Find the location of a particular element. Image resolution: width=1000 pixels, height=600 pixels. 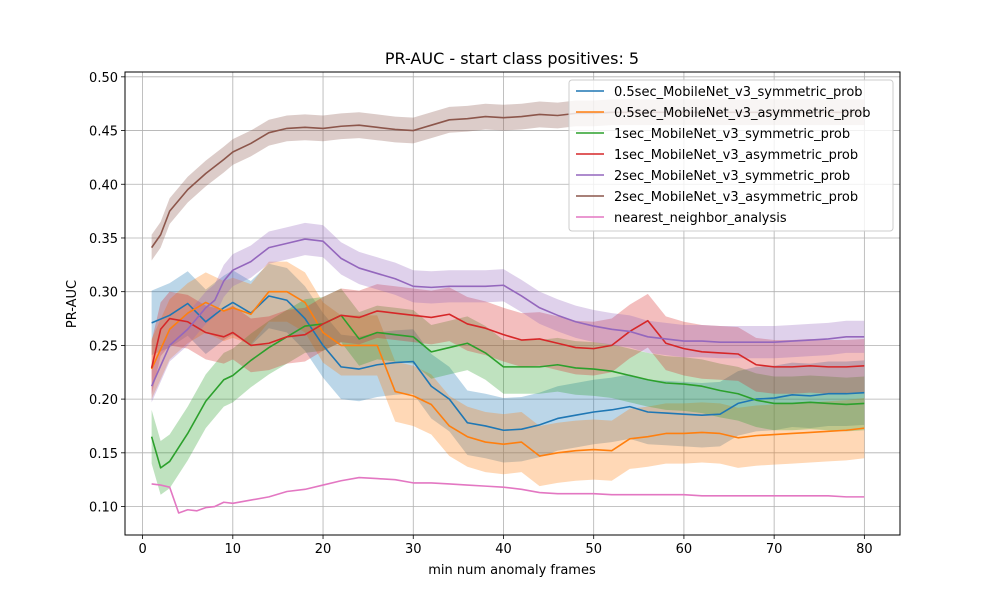

x-tick-label: 60 is located at coordinates (684, 549).